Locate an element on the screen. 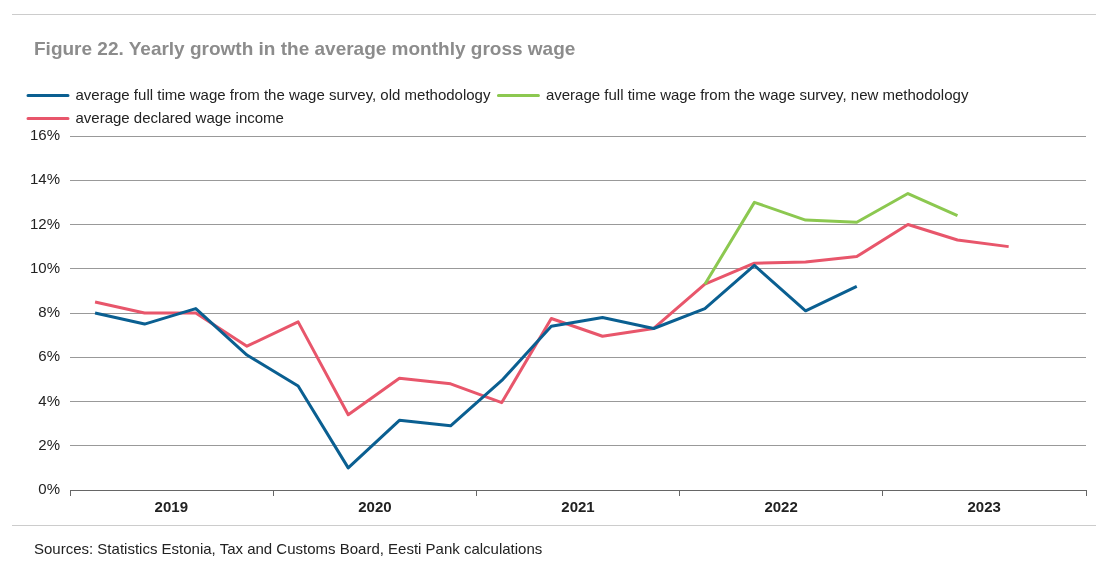  x-tick-label: 2021 is located at coordinates (578, 507).